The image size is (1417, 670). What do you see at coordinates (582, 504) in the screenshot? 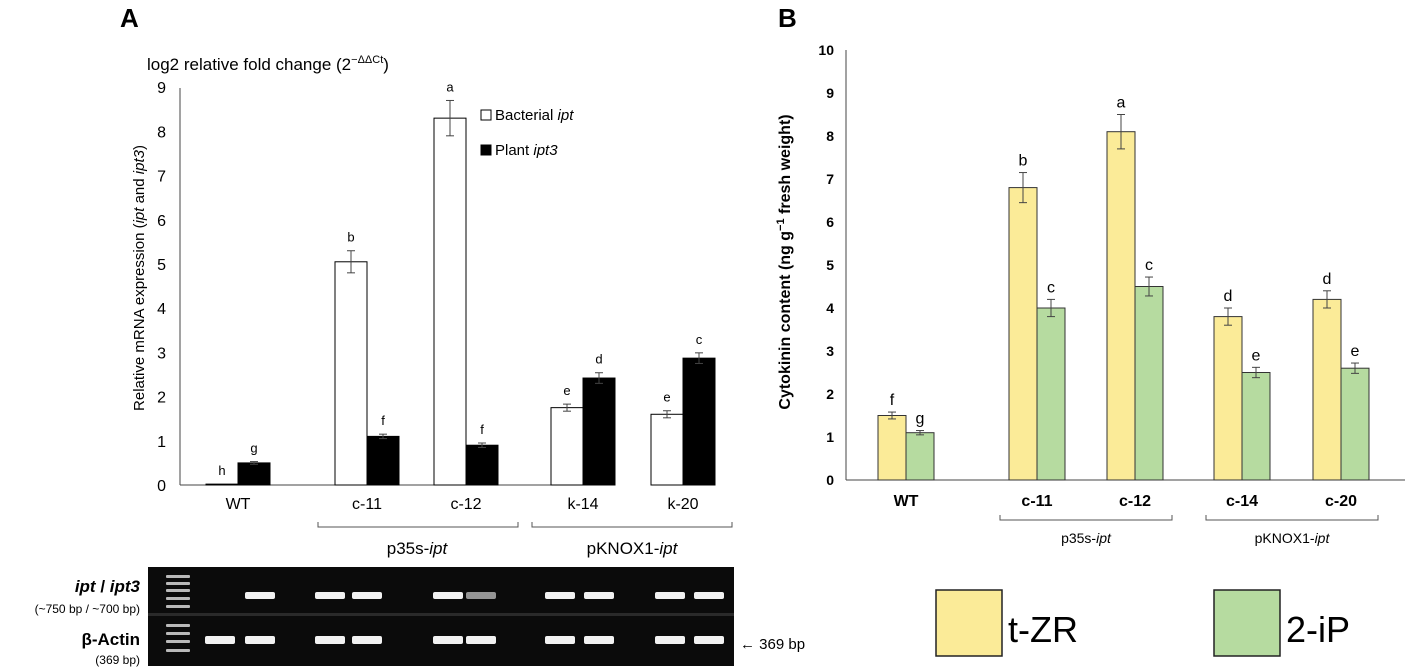
I see `category-label: k-14` at bounding box center [582, 504].